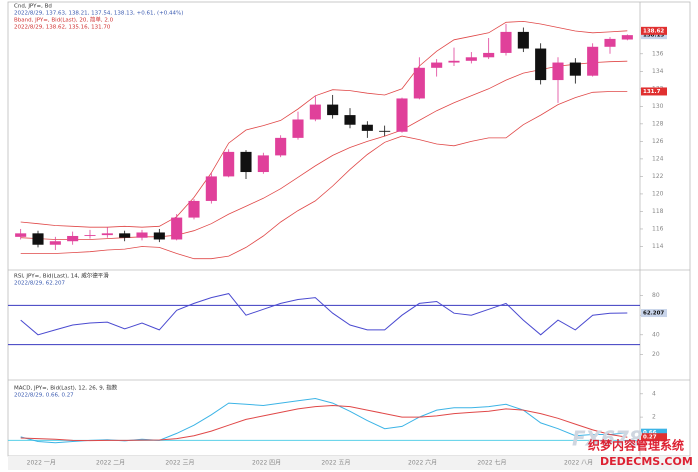 This screenshot has width=698, height=472. I want to click on y-tick-label: 120, so click(658, 193).